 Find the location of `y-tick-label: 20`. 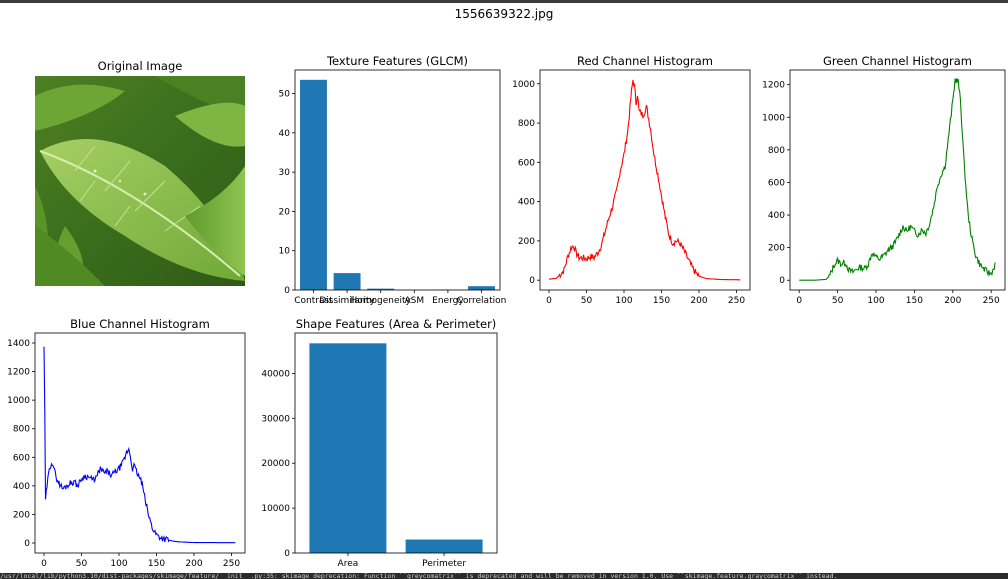

y-tick-label: 20 is located at coordinates (285, 212).